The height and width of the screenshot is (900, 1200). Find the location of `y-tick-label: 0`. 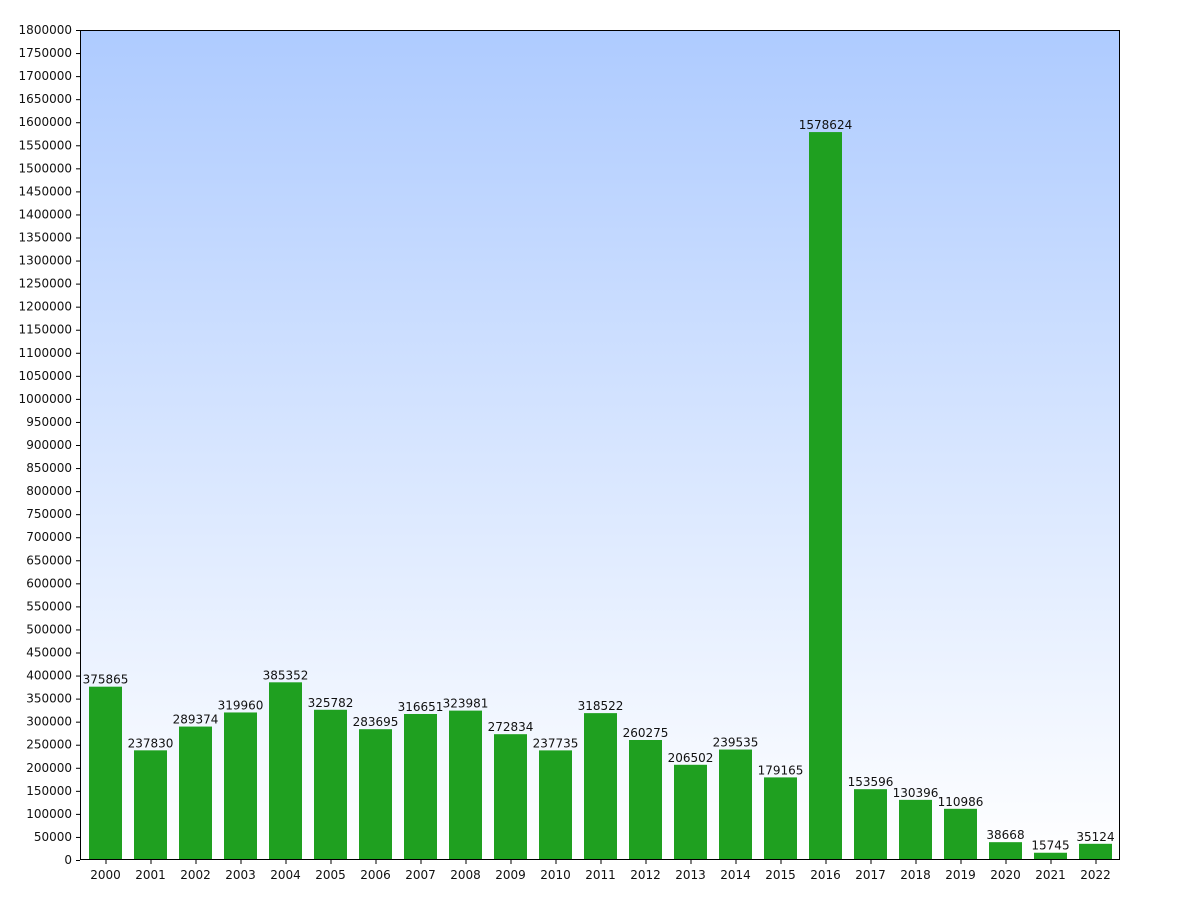

y-tick-label: 0 is located at coordinates (68, 860).